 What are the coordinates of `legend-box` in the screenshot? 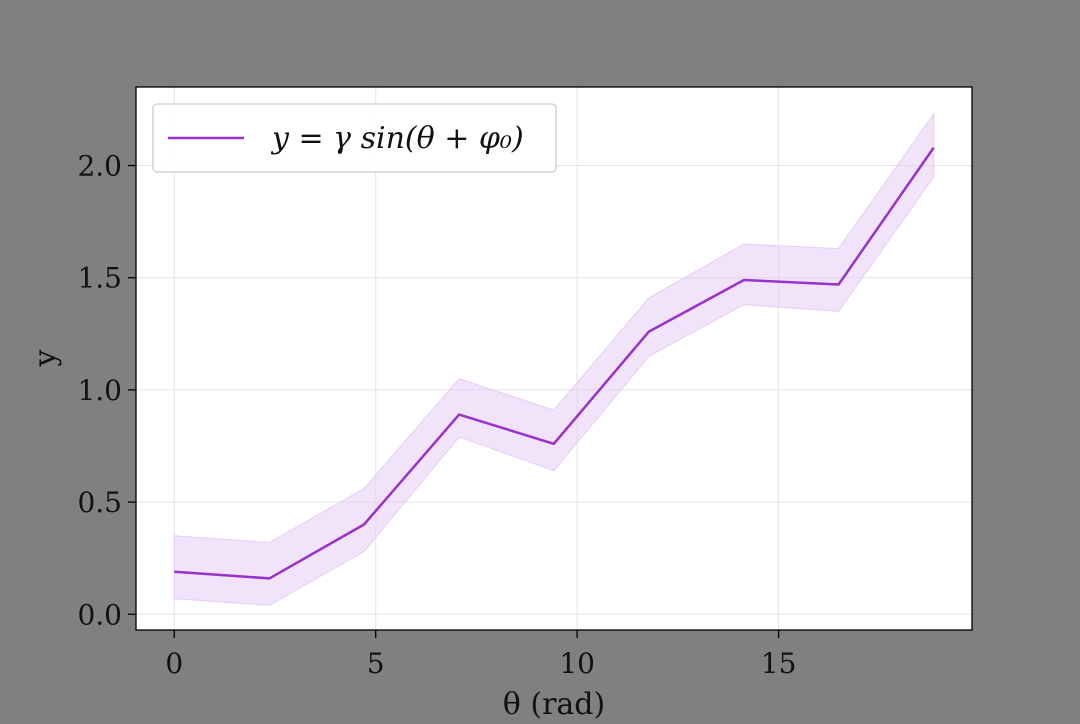 It's located at (354, 138).